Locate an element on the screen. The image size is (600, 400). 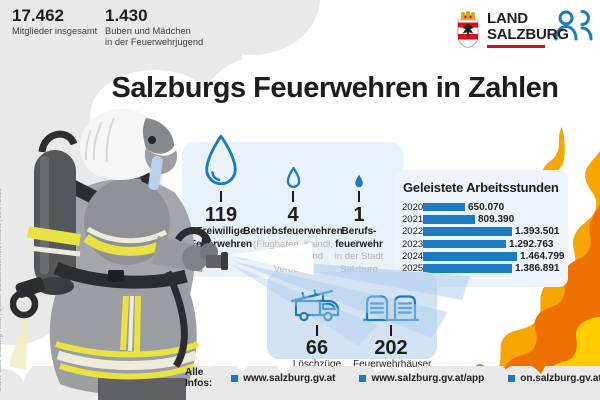
chart-value-label: 809.390 is located at coordinates (496, 219).